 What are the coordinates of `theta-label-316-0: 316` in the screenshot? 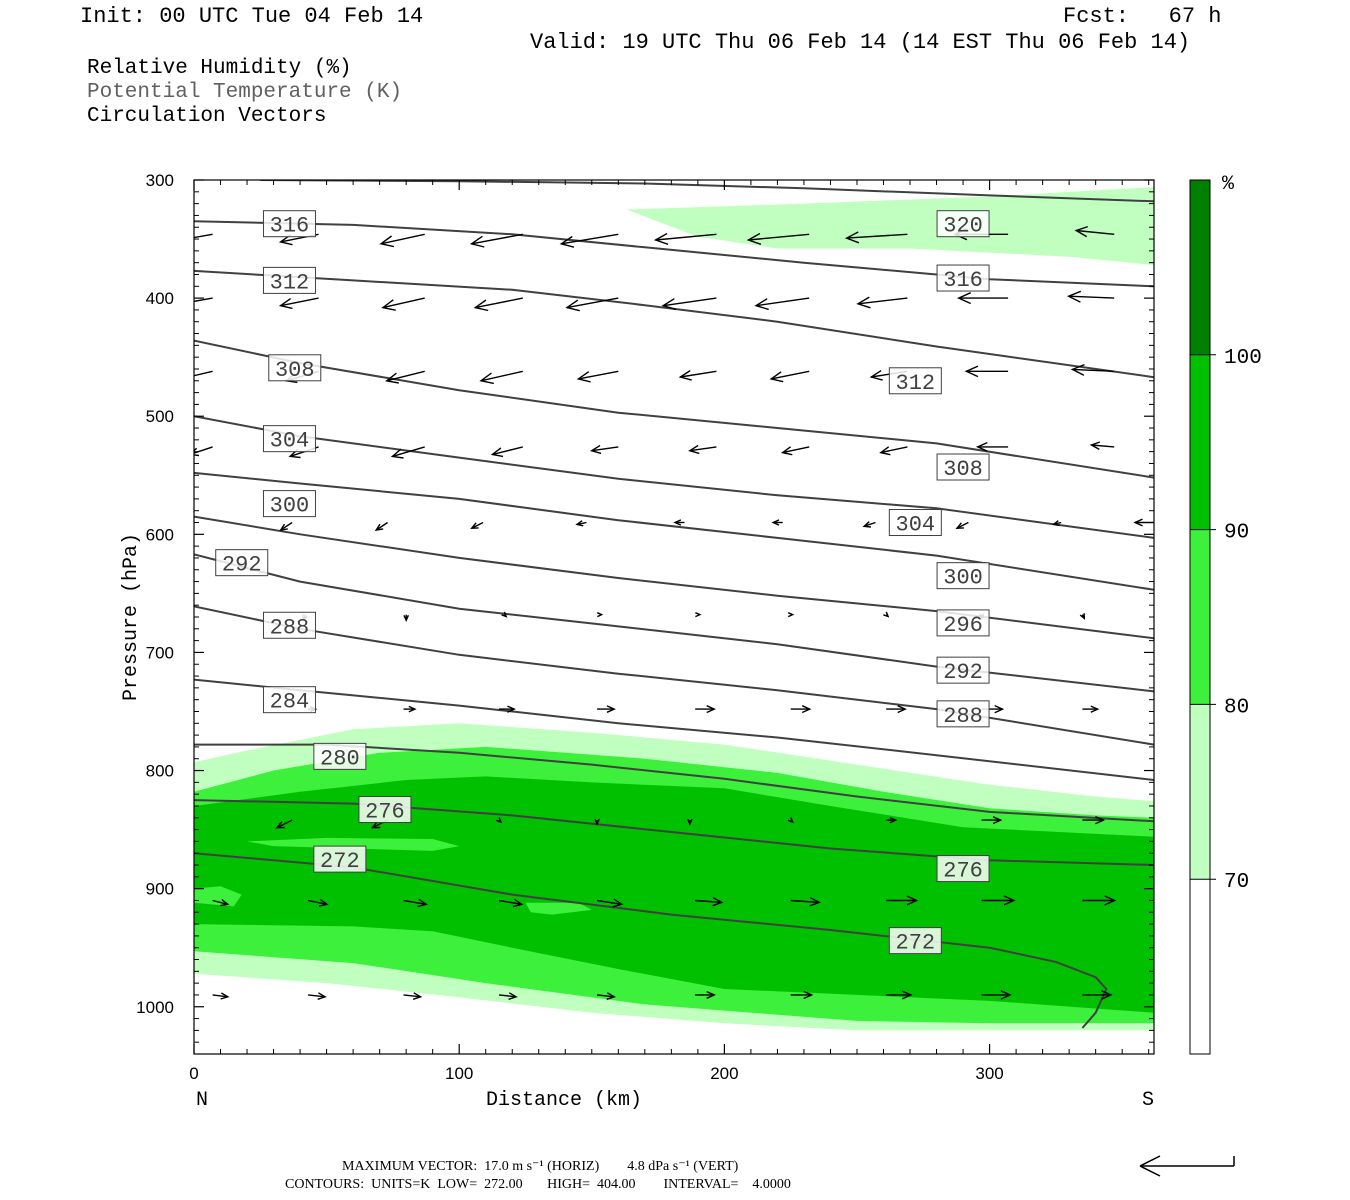 It's located at (289, 224).